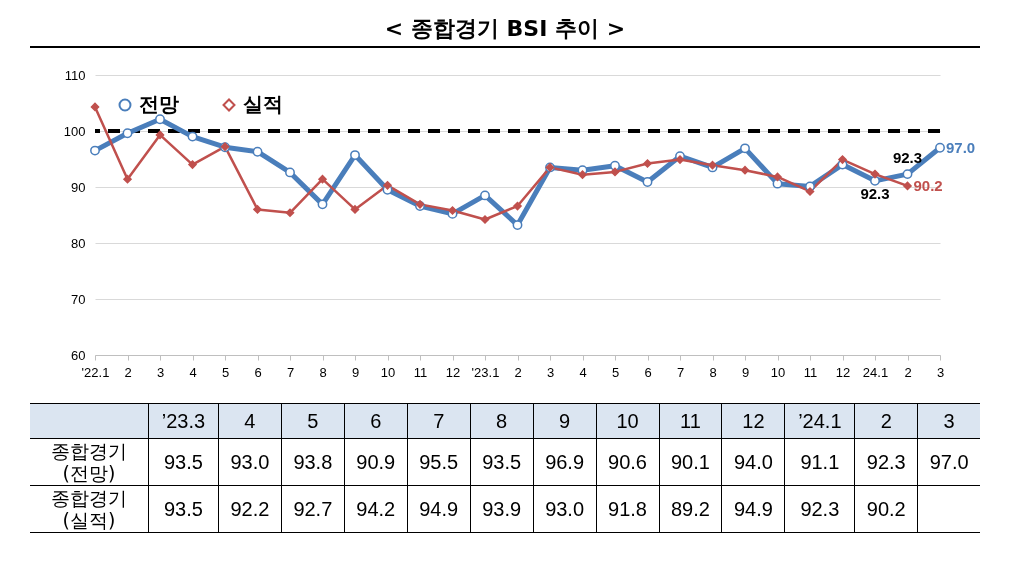 This screenshot has height=584, width=1010. What do you see at coordinates (928, 185) in the screenshot?
I see `data-label: 90.2` at bounding box center [928, 185].